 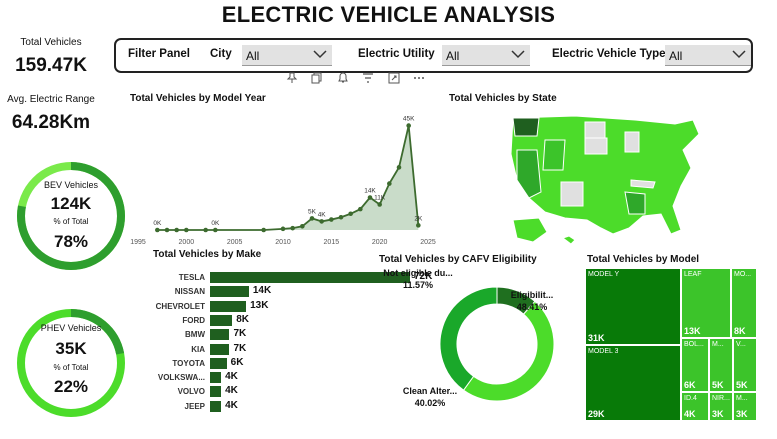 What do you see at coordinates (394, 78) in the screenshot?
I see `expand-icon` at bounding box center [394, 78].